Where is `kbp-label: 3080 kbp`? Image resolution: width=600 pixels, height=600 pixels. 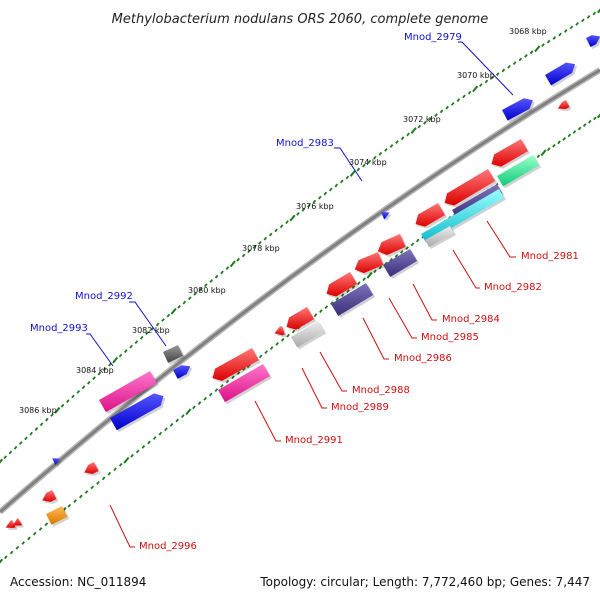 kbp-label: 3080 kbp is located at coordinates (207, 290).